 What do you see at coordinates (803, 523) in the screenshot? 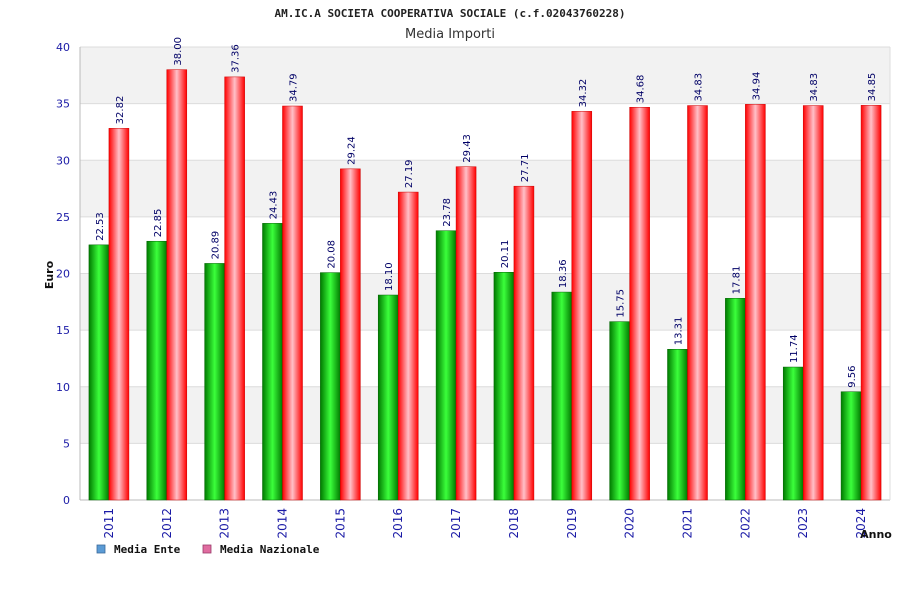
I see `x-tick-label: 2023` at bounding box center [803, 523].